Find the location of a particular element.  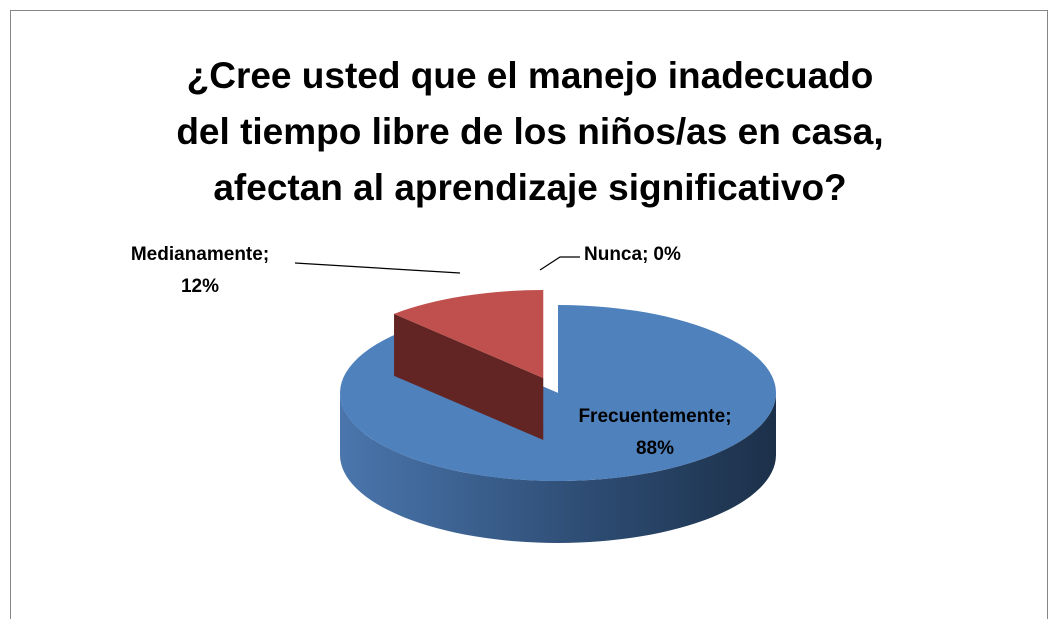

label-value: 12% is located at coordinates (200, 286).